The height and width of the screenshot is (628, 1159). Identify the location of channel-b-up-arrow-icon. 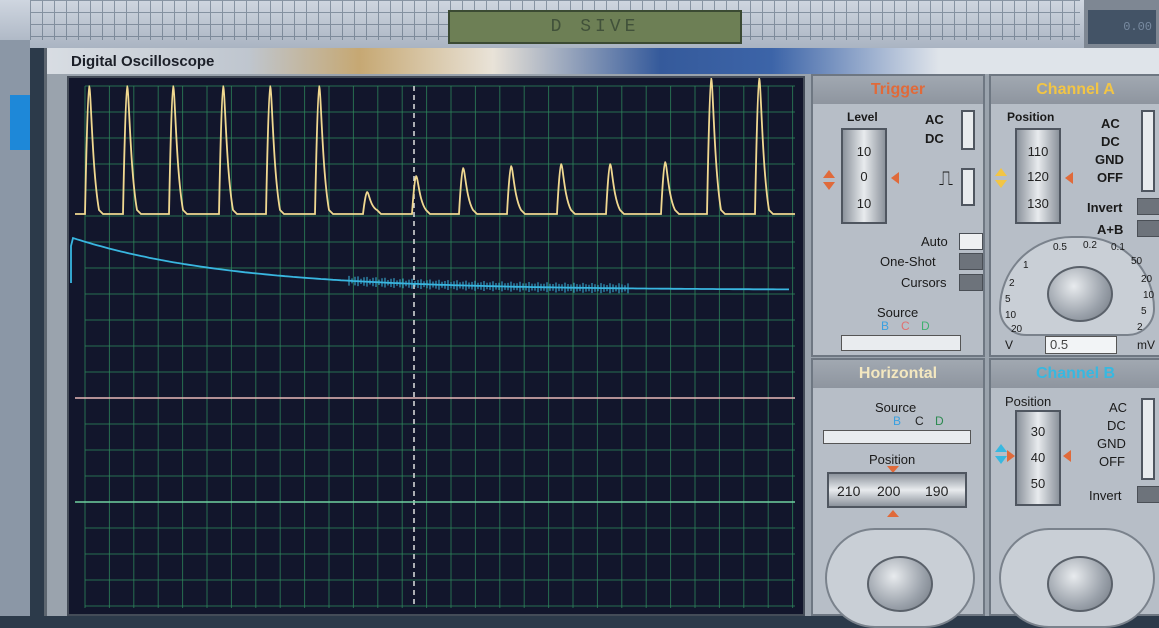
(1001, 448).